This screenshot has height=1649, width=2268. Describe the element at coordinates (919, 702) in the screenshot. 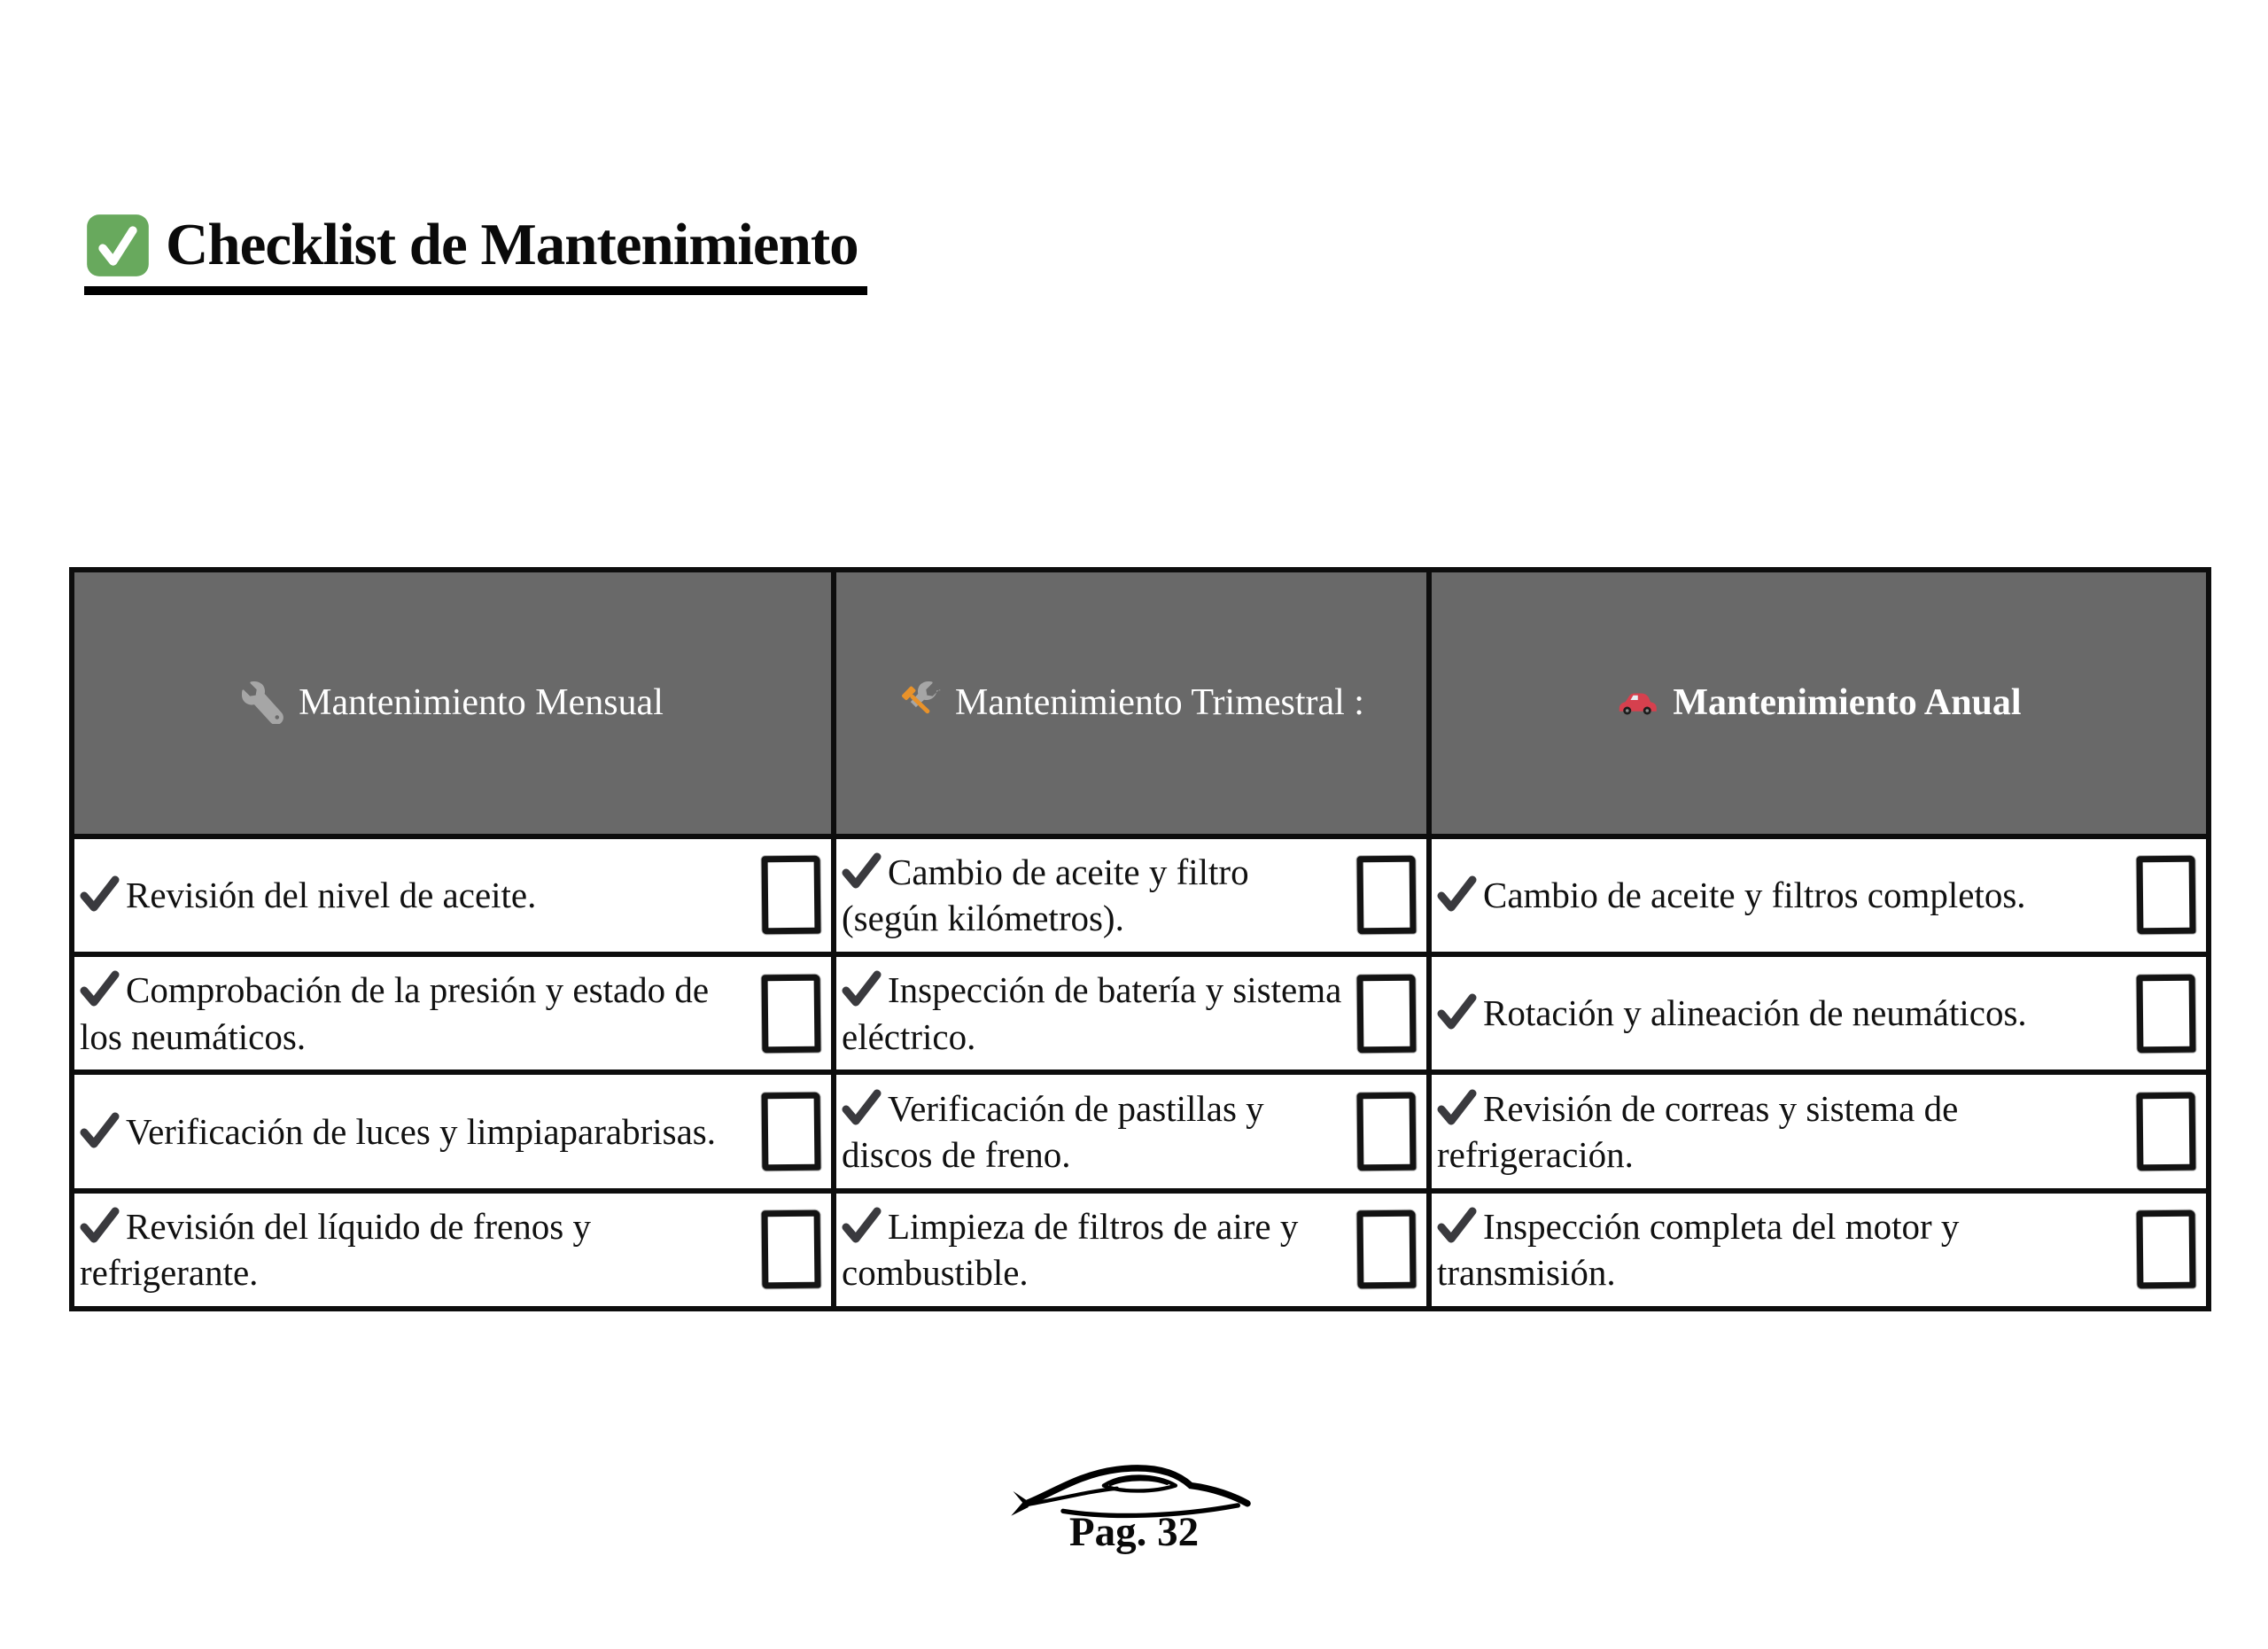

I see `hammer-and-wrench-icon` at that location.